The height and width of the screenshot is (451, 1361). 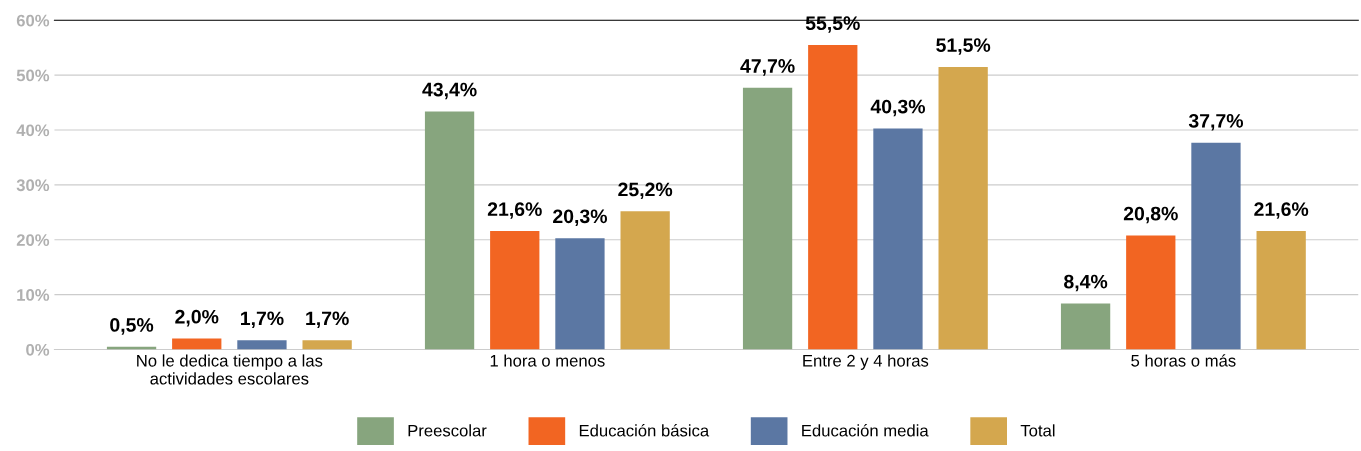 I want to click on data-label: 47,7%, so click(x=767, y=67).